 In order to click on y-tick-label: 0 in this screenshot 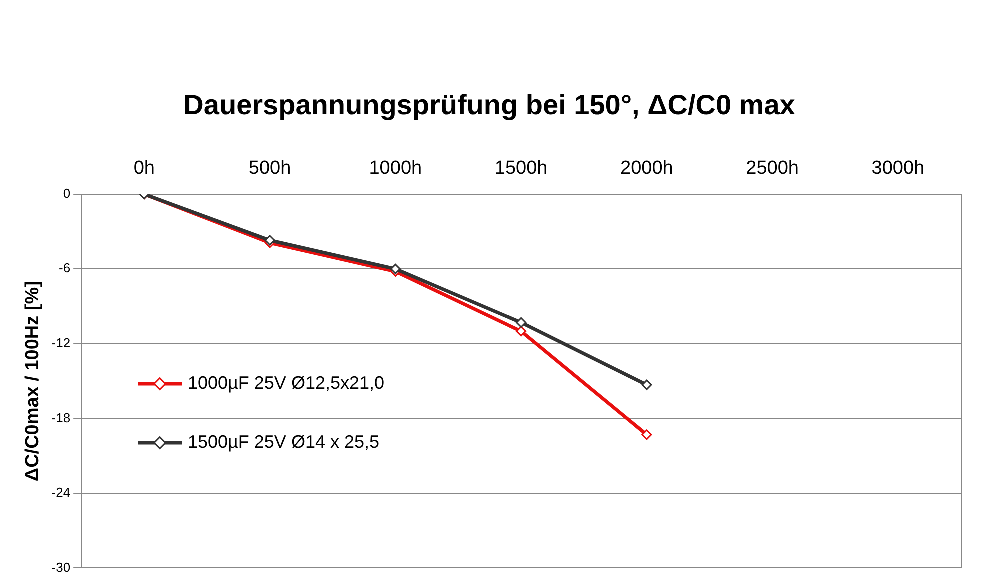, I will do `click(67, 193)`.